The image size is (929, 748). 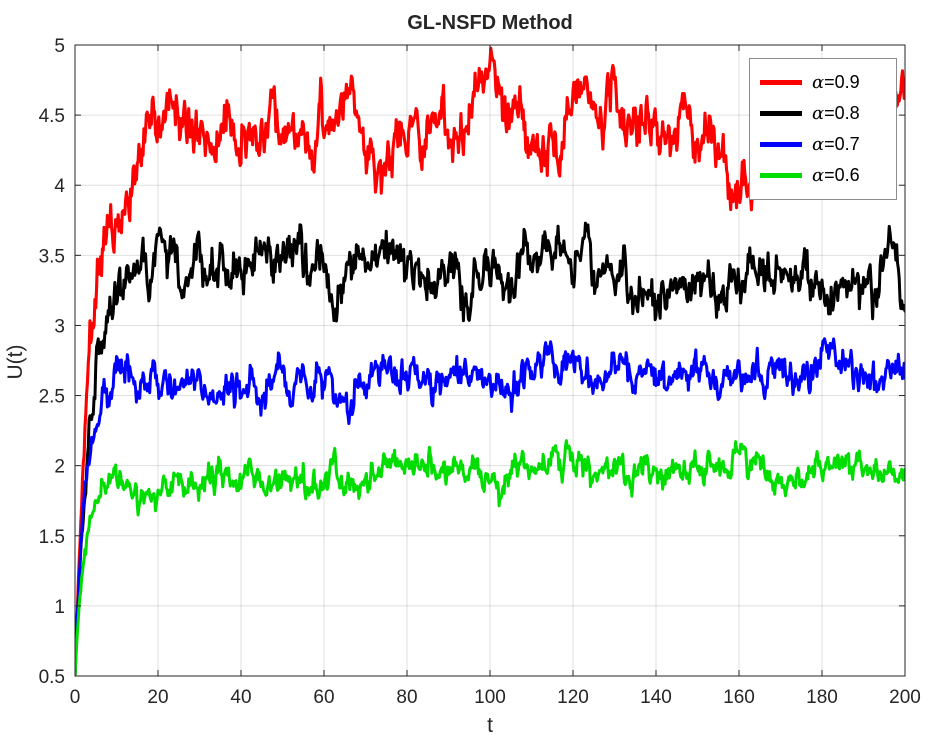 I want to click on y-tick-label: 0.5, so click(x=52, y=677).